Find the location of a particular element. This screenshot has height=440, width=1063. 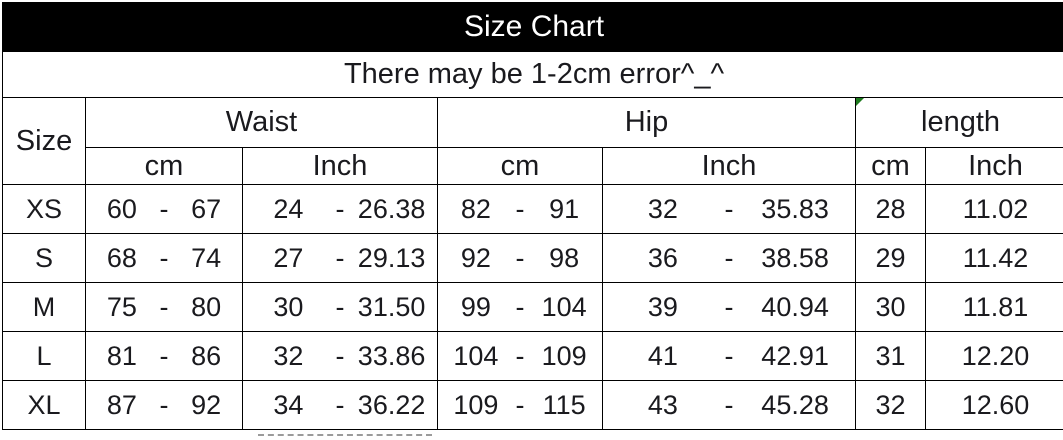

error-note: There may be 1-2cm error^_^ is located at coordinates (532, 74).